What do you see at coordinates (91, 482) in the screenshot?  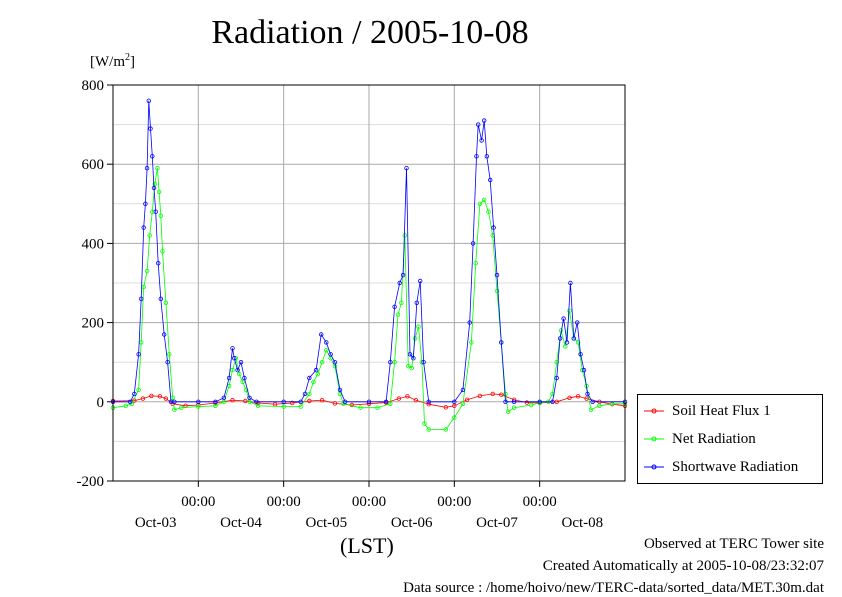 I see `y-tick-label: -200` at bounding box center [91, 482].